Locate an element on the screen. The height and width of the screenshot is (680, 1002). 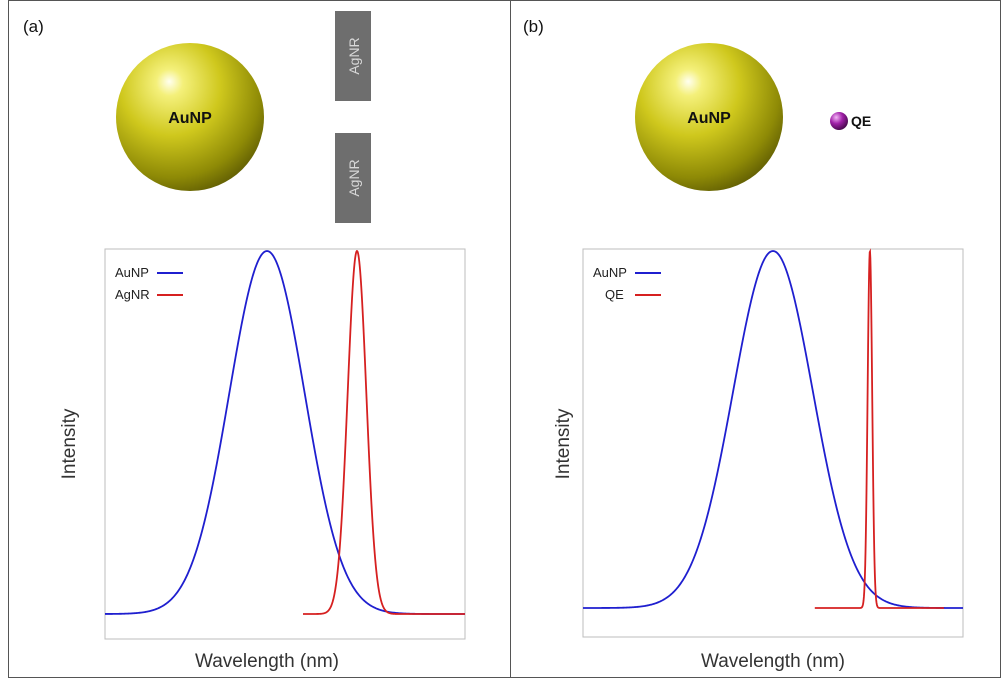
rod-bottom-label: AgNR is located at coordinates (354, 177).